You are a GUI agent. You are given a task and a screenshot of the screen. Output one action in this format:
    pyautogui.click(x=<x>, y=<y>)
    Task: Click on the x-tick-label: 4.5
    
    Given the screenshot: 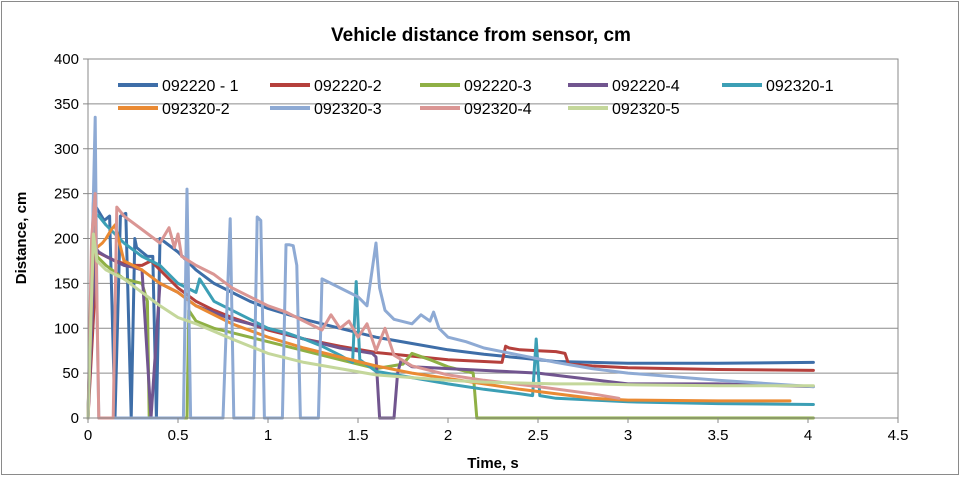 What is the action you would take?
    pyautogui.click(x=898, y=435)
    